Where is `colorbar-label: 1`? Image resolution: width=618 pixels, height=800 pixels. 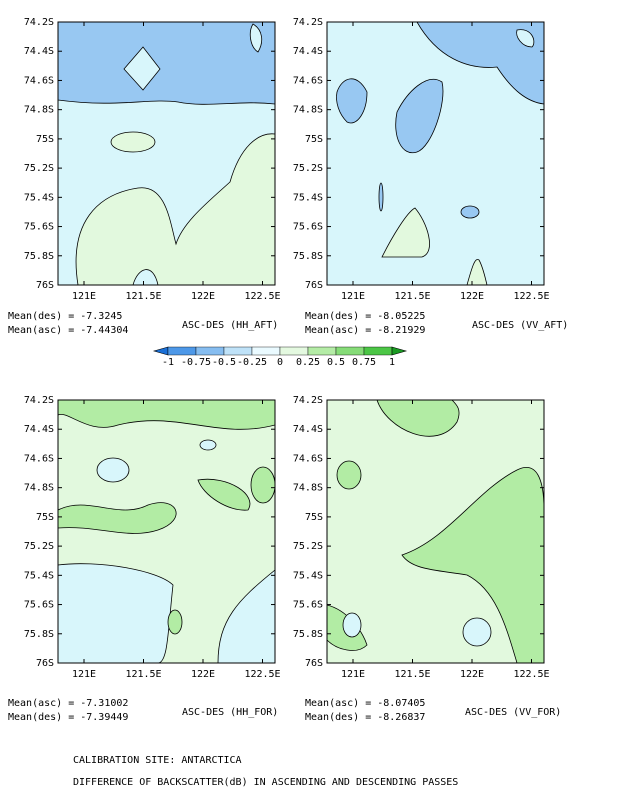 colorbar-label: 1 is located at coordinates (392, 362).